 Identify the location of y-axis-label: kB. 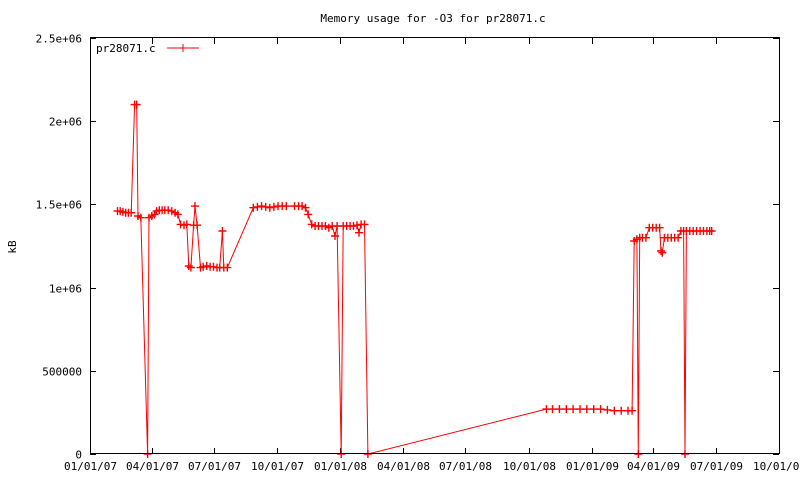
(12, 247).